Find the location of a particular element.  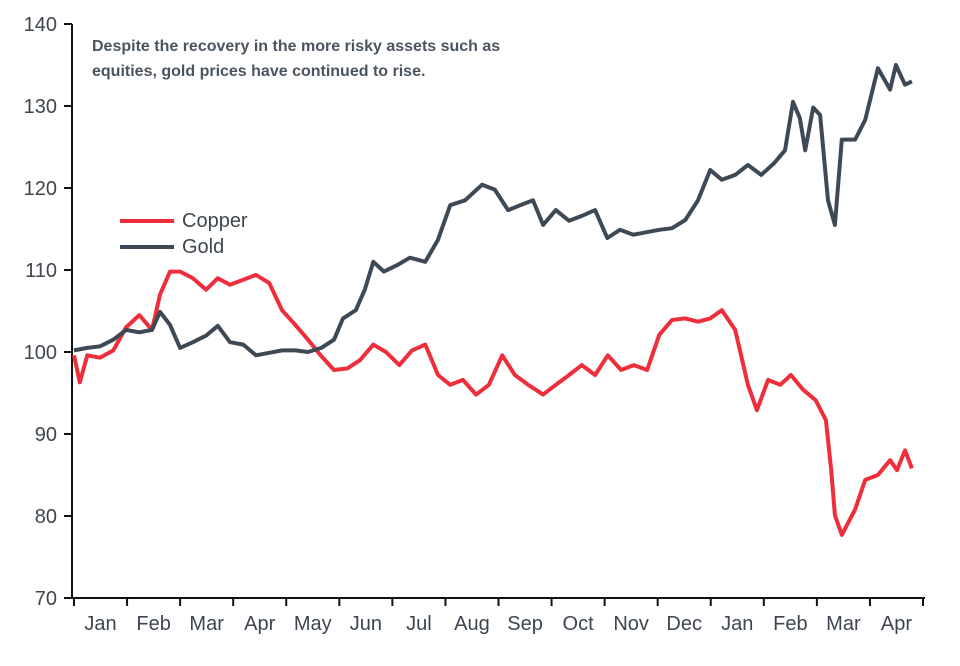

legend: Copper Gold is located at coordinates (184, 234).